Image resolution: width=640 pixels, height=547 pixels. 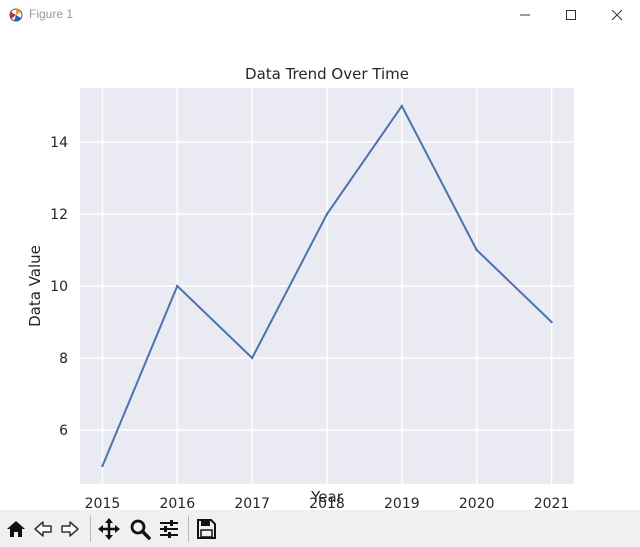 I want to click on pan-icon, so click(x=109, y=529).